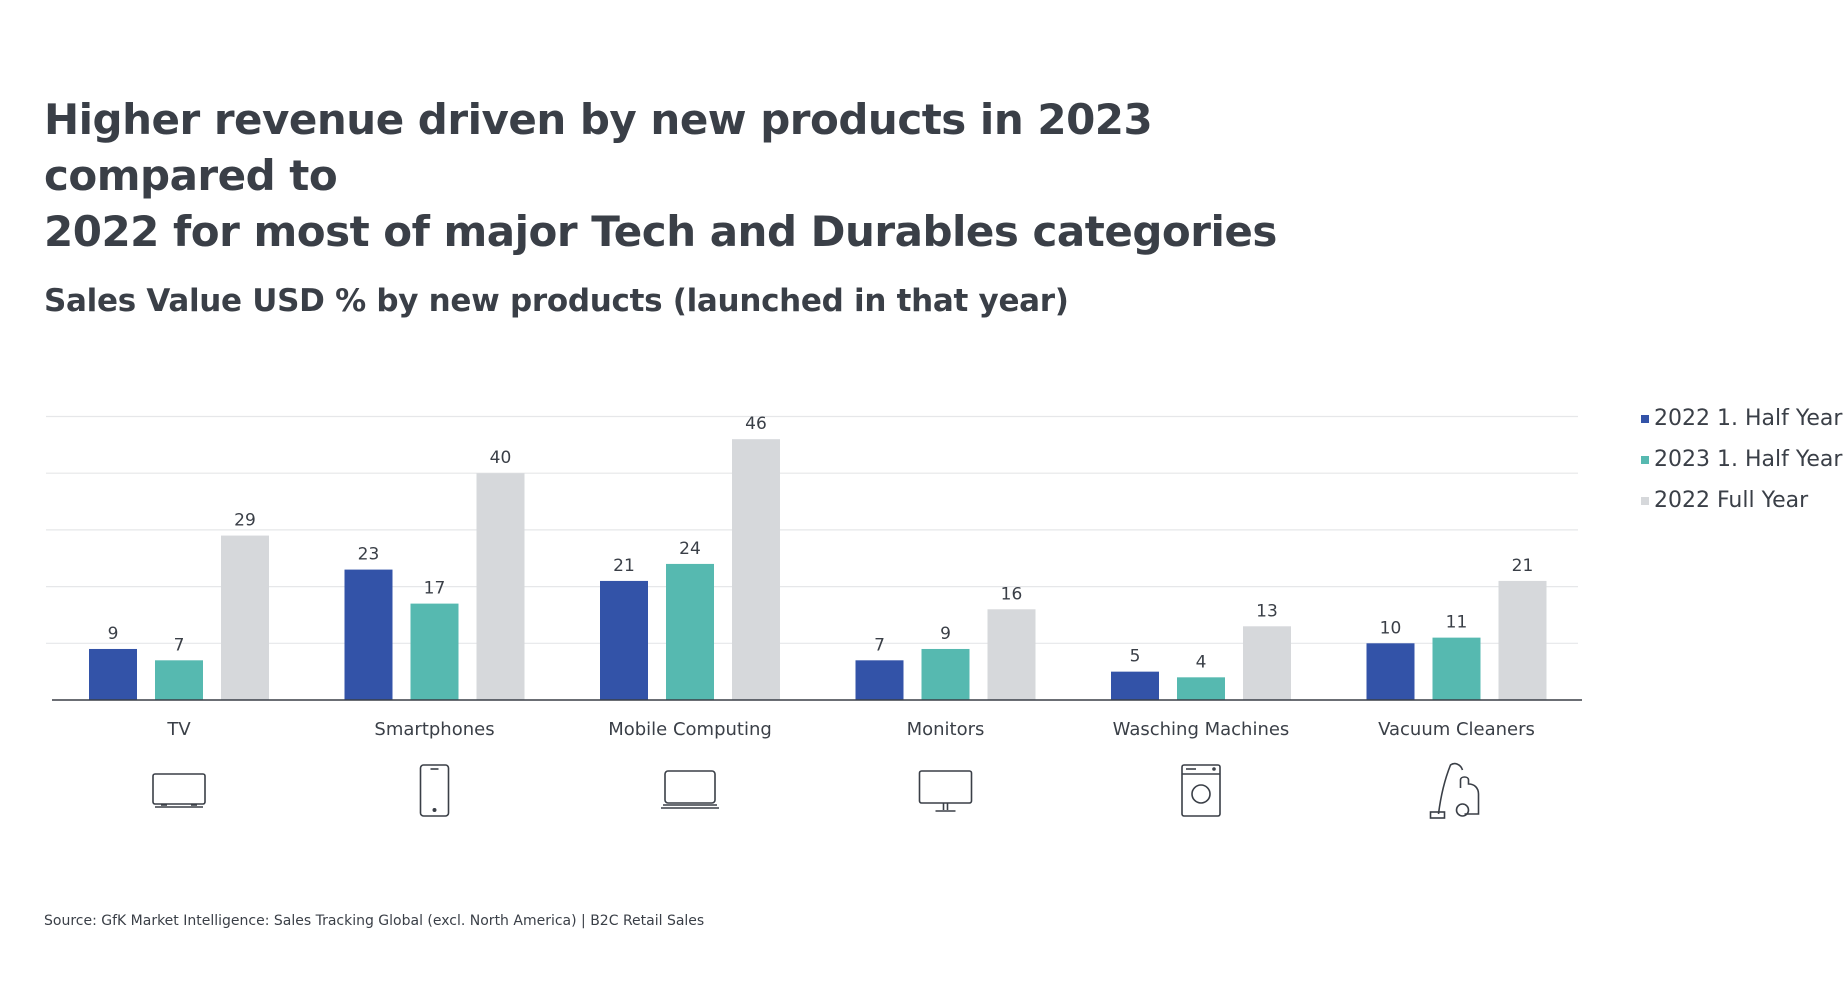  Describe the element at coordinates (179, 790) in the screenshot. I see `tv-icon` at that location.